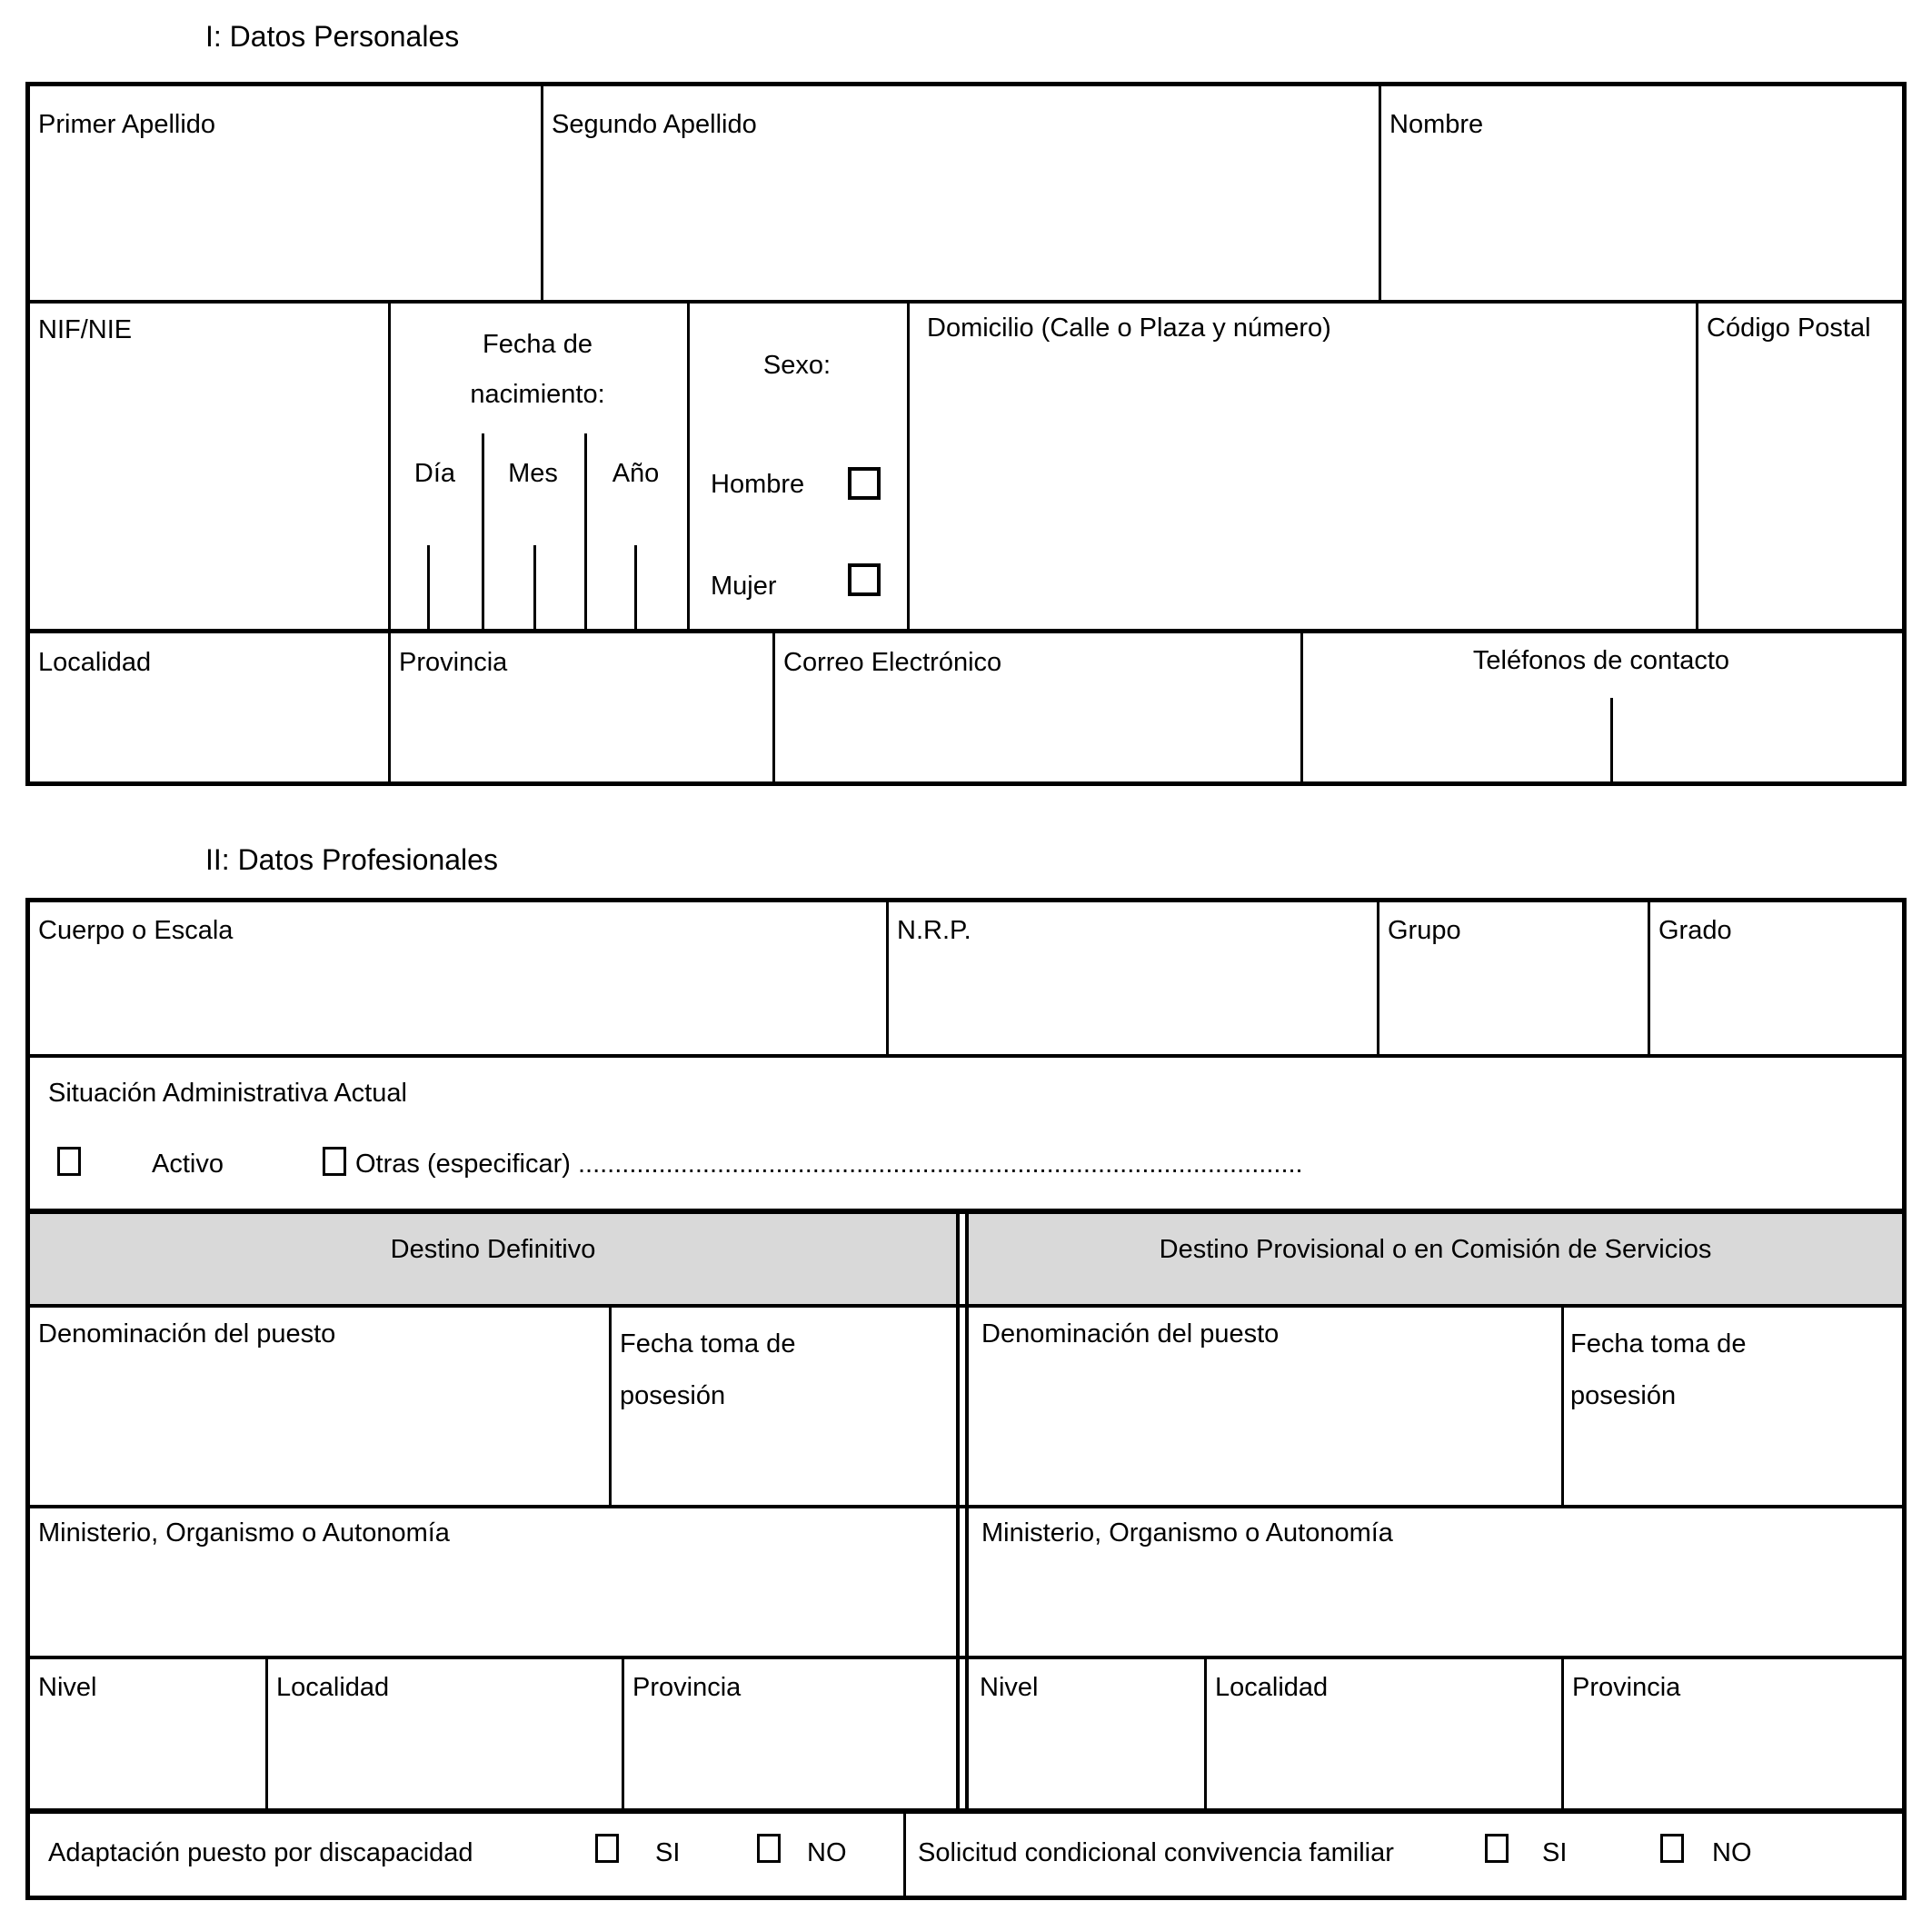 This screenshot has height=1921, width=1932. I want to click on correo-field, so click(1037, 732).